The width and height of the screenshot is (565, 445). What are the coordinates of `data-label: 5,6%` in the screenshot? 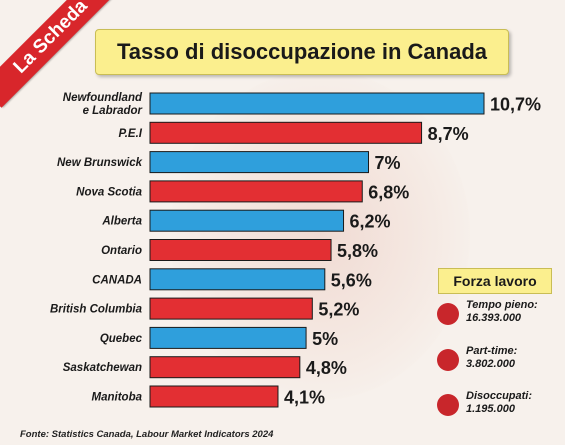 It's located at (351, 280).